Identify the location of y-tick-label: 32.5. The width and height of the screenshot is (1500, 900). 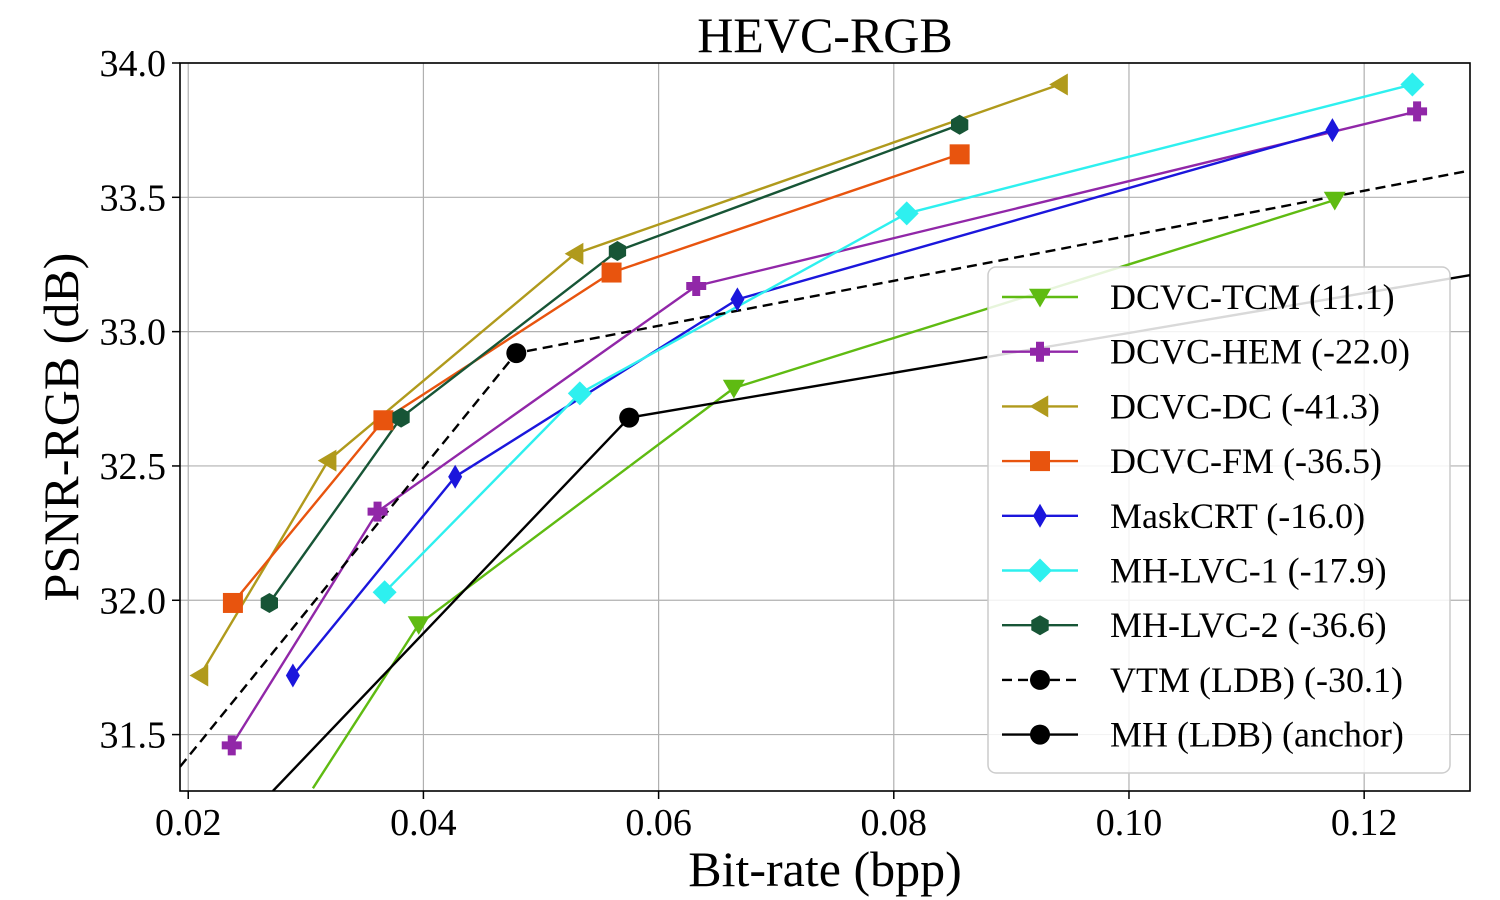
(133, 467).